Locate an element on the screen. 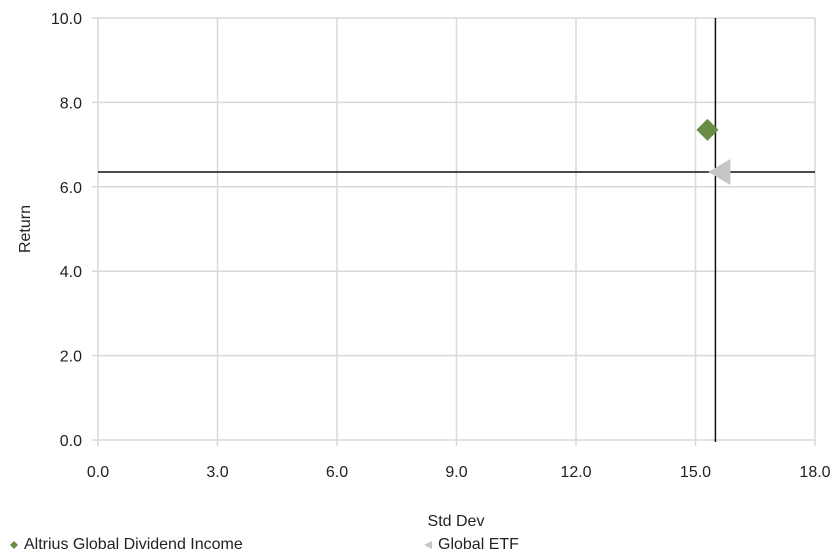 This screenshot has width=832, height=559. legend-item-etf: Global ETF is located at coordinates (471, 545).